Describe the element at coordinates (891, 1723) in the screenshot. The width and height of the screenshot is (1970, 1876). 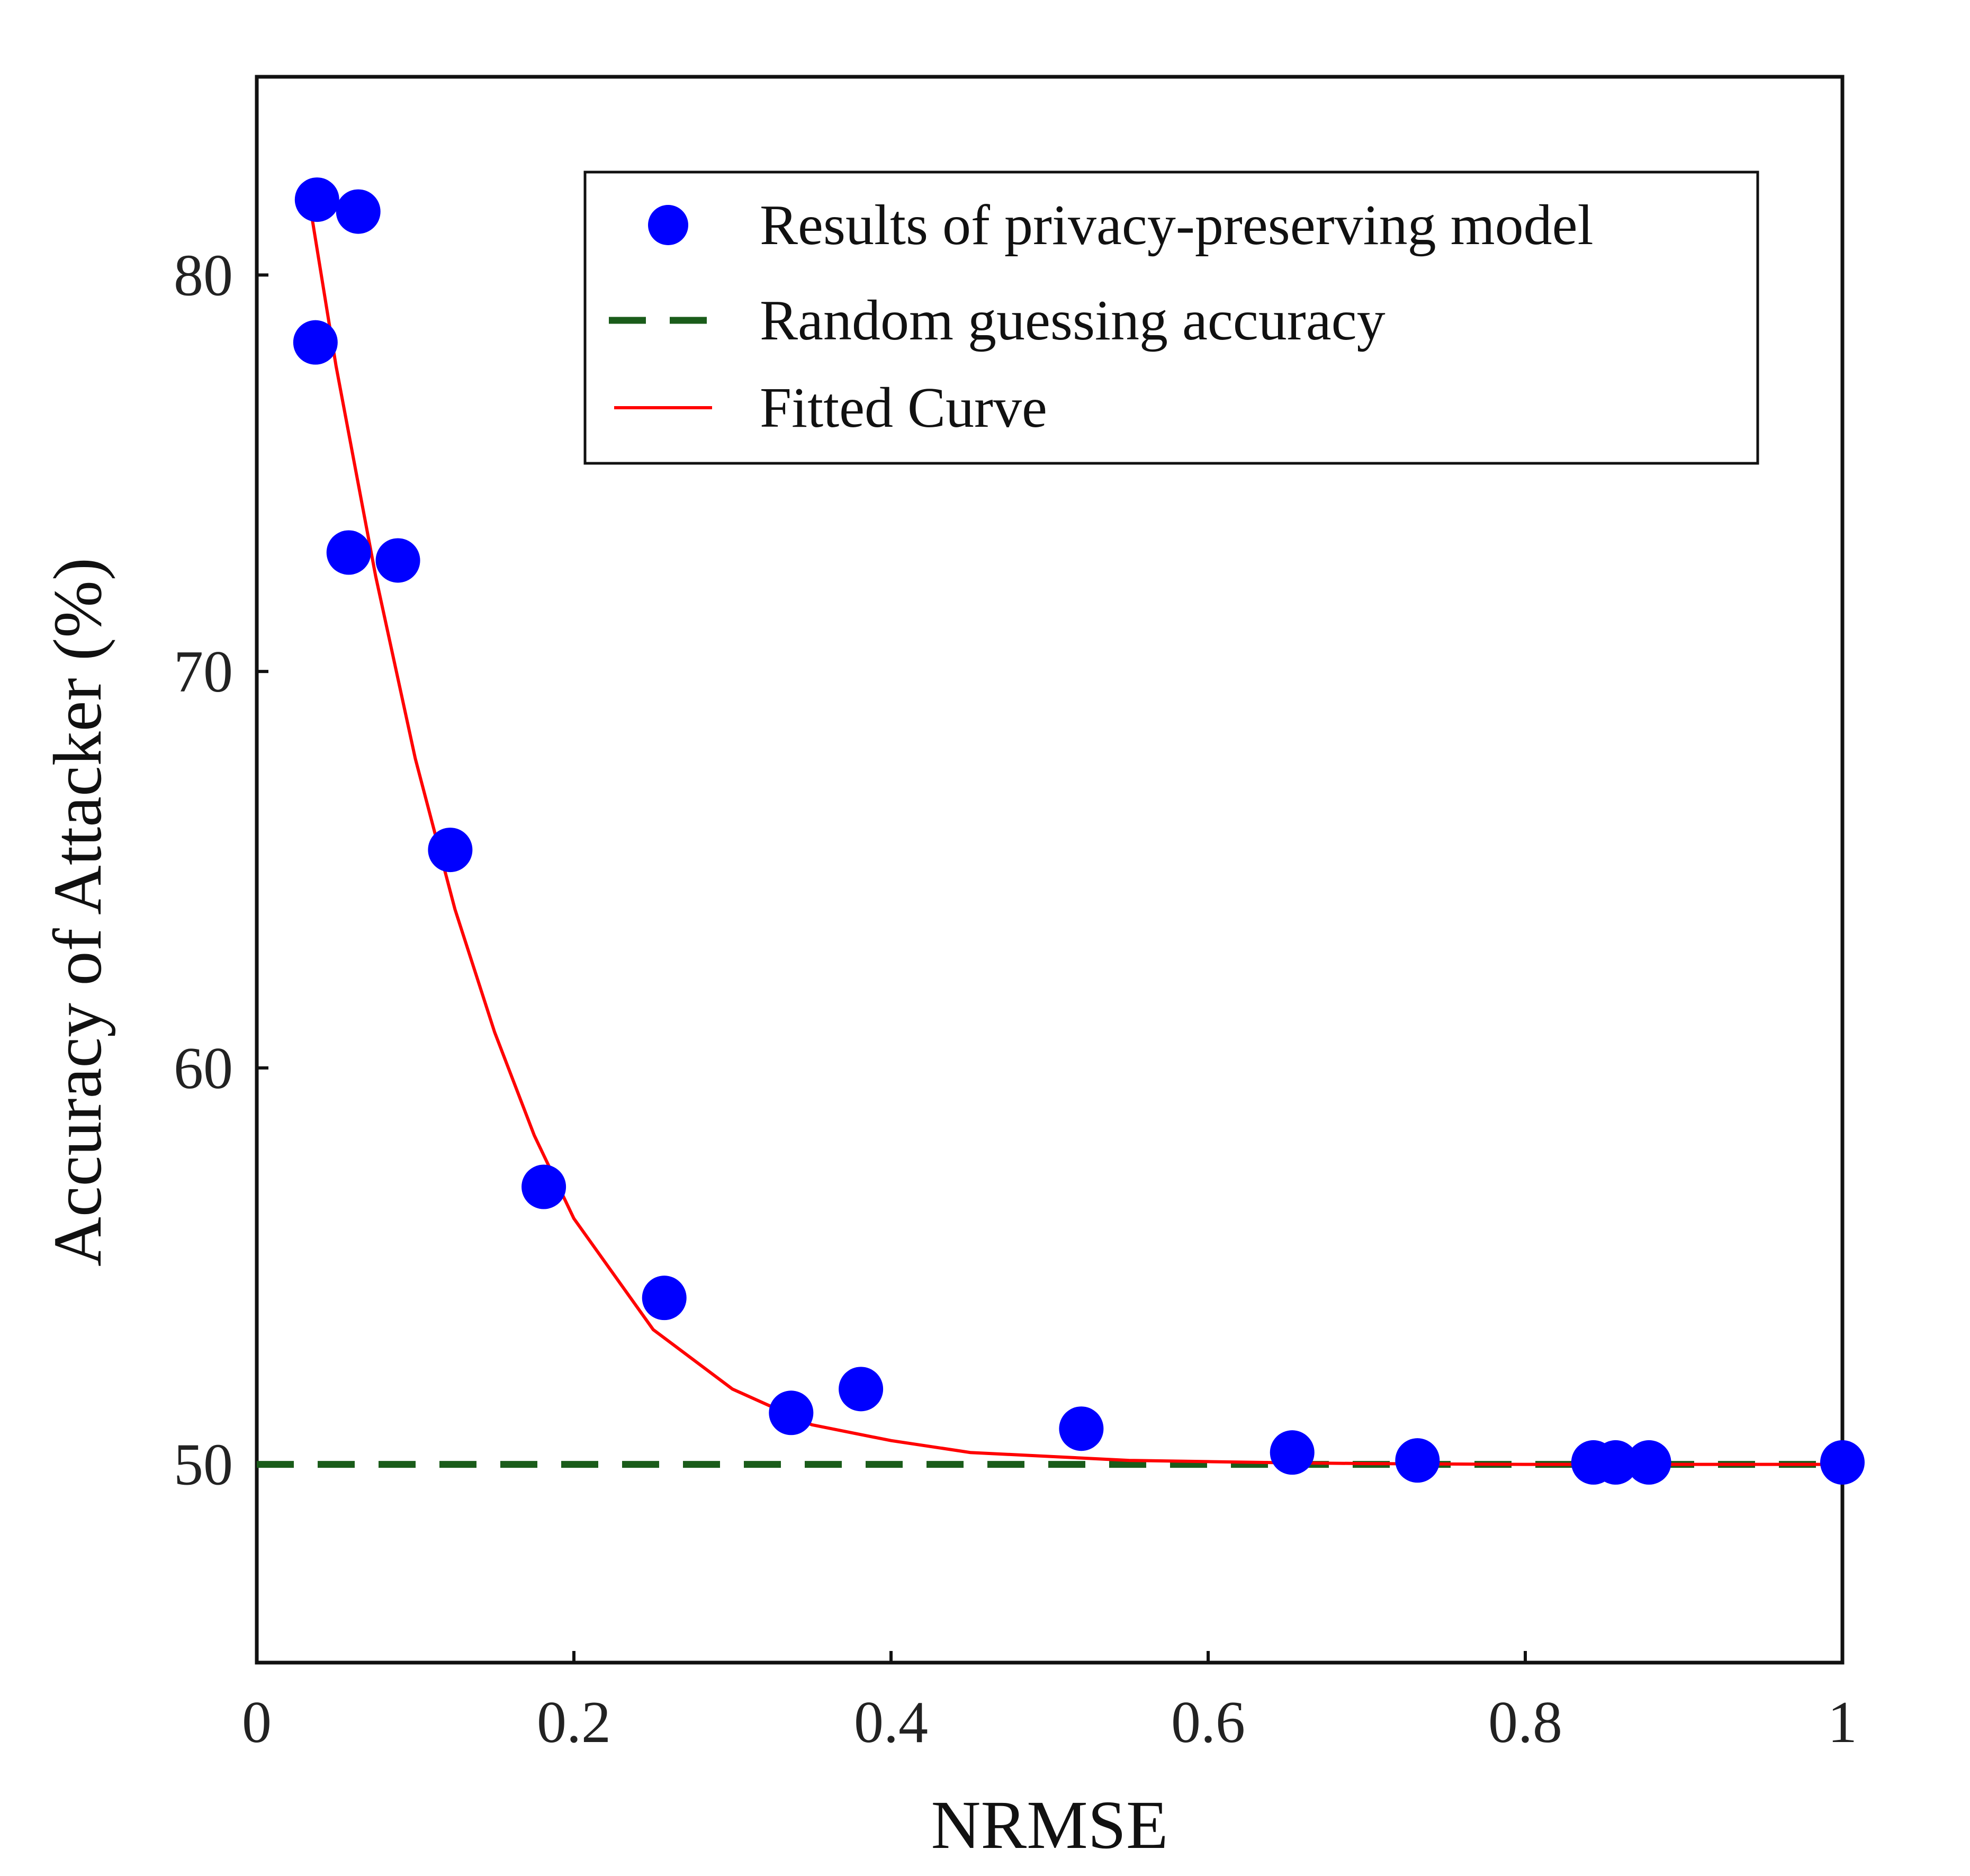
I see `x-tick-label: 0.4` at that location.